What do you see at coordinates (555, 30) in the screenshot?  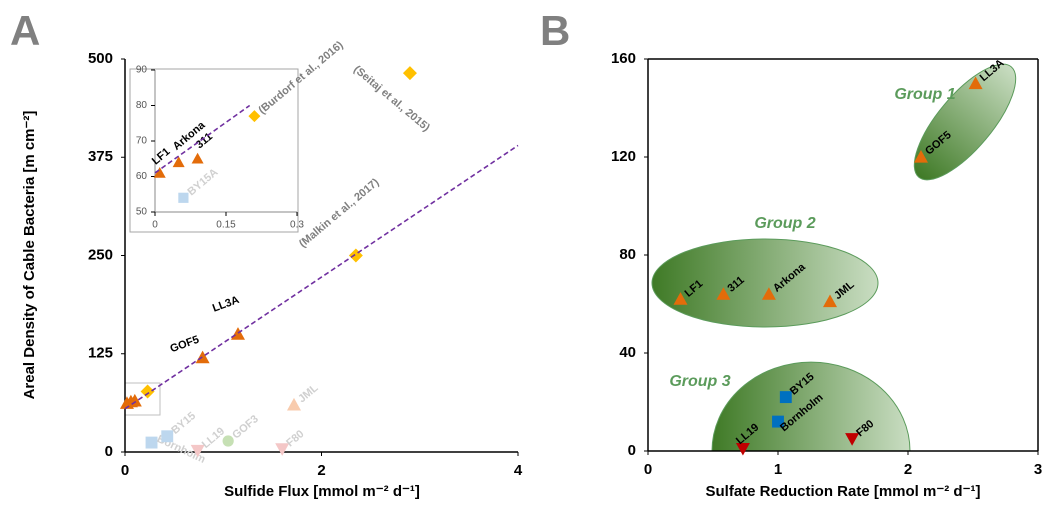 I see `panel-letter: B` at bounding box center [555, 30].